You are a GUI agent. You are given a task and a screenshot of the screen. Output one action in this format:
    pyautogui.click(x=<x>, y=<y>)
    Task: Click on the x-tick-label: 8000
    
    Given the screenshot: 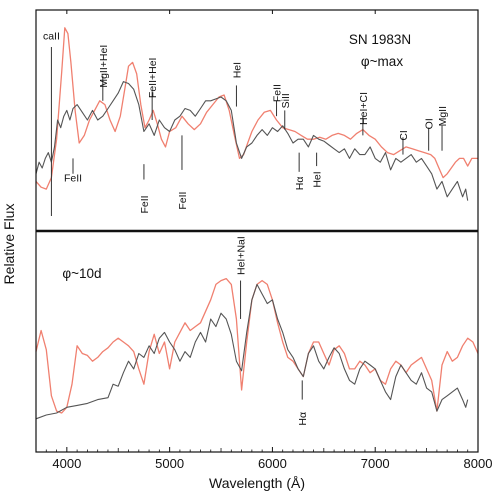 What is the action you would take?
    pyautogui.click(x=478, y=463)
    